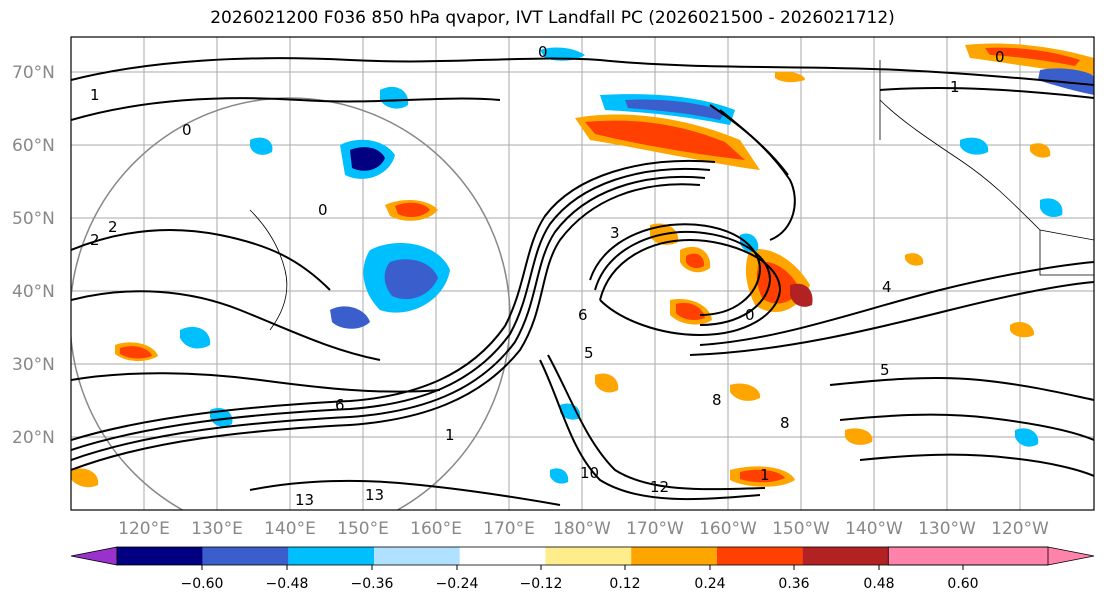 The height and width of the screenshot is (604, 1105). Describe the element at coordinates (33, 146) in the screenshot. I see `lat-label-60n: 60°N` at that location.